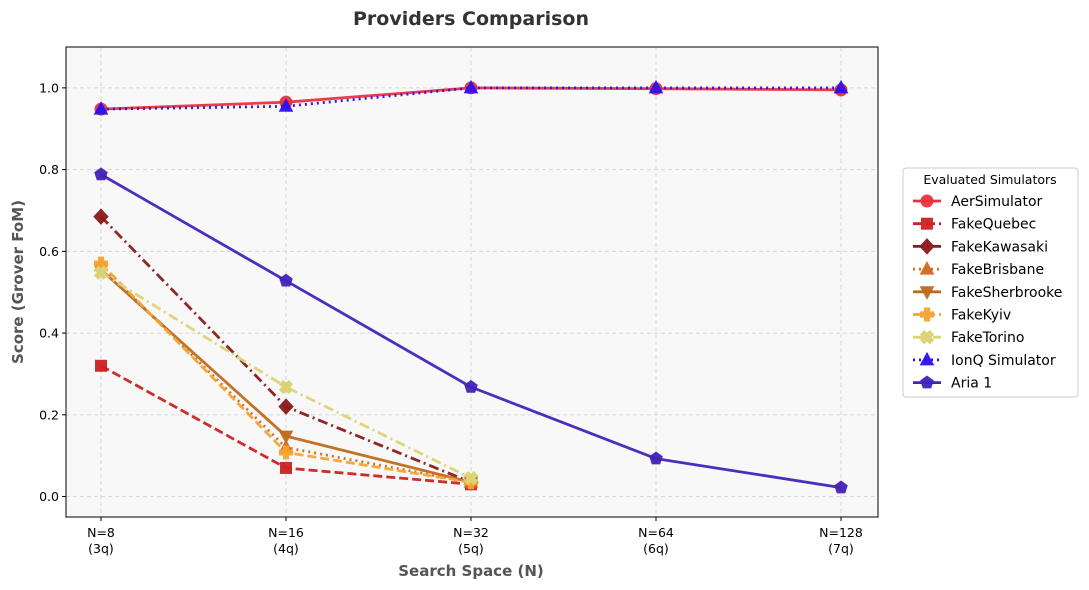 The width and height of the screenshot is (1089, 590). Describe the element at coordinates (841, 540) in the screenshot. I see `x-tick-label: N=128 (7q)` at that location.